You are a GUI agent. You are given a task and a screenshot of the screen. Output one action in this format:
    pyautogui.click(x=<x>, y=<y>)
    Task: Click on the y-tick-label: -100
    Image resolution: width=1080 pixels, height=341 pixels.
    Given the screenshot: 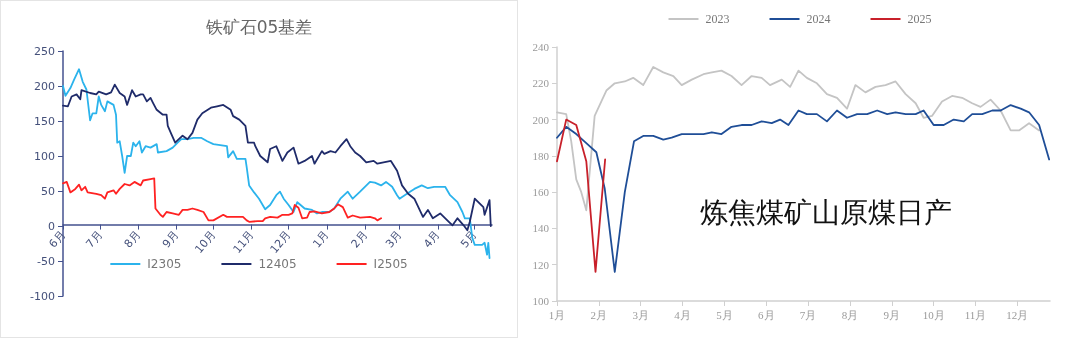 What is the action you would take?
    pyautogui.click(x=42, y=296)
    